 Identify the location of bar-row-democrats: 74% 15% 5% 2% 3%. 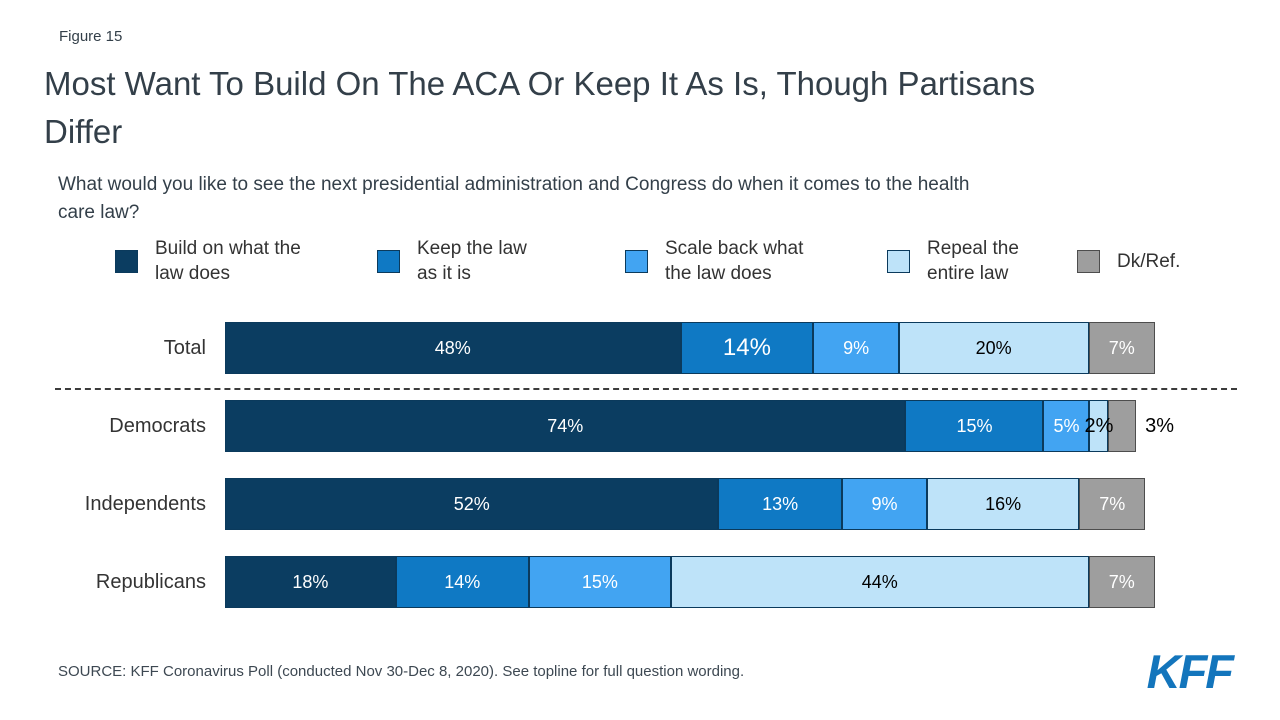
(699, 426).